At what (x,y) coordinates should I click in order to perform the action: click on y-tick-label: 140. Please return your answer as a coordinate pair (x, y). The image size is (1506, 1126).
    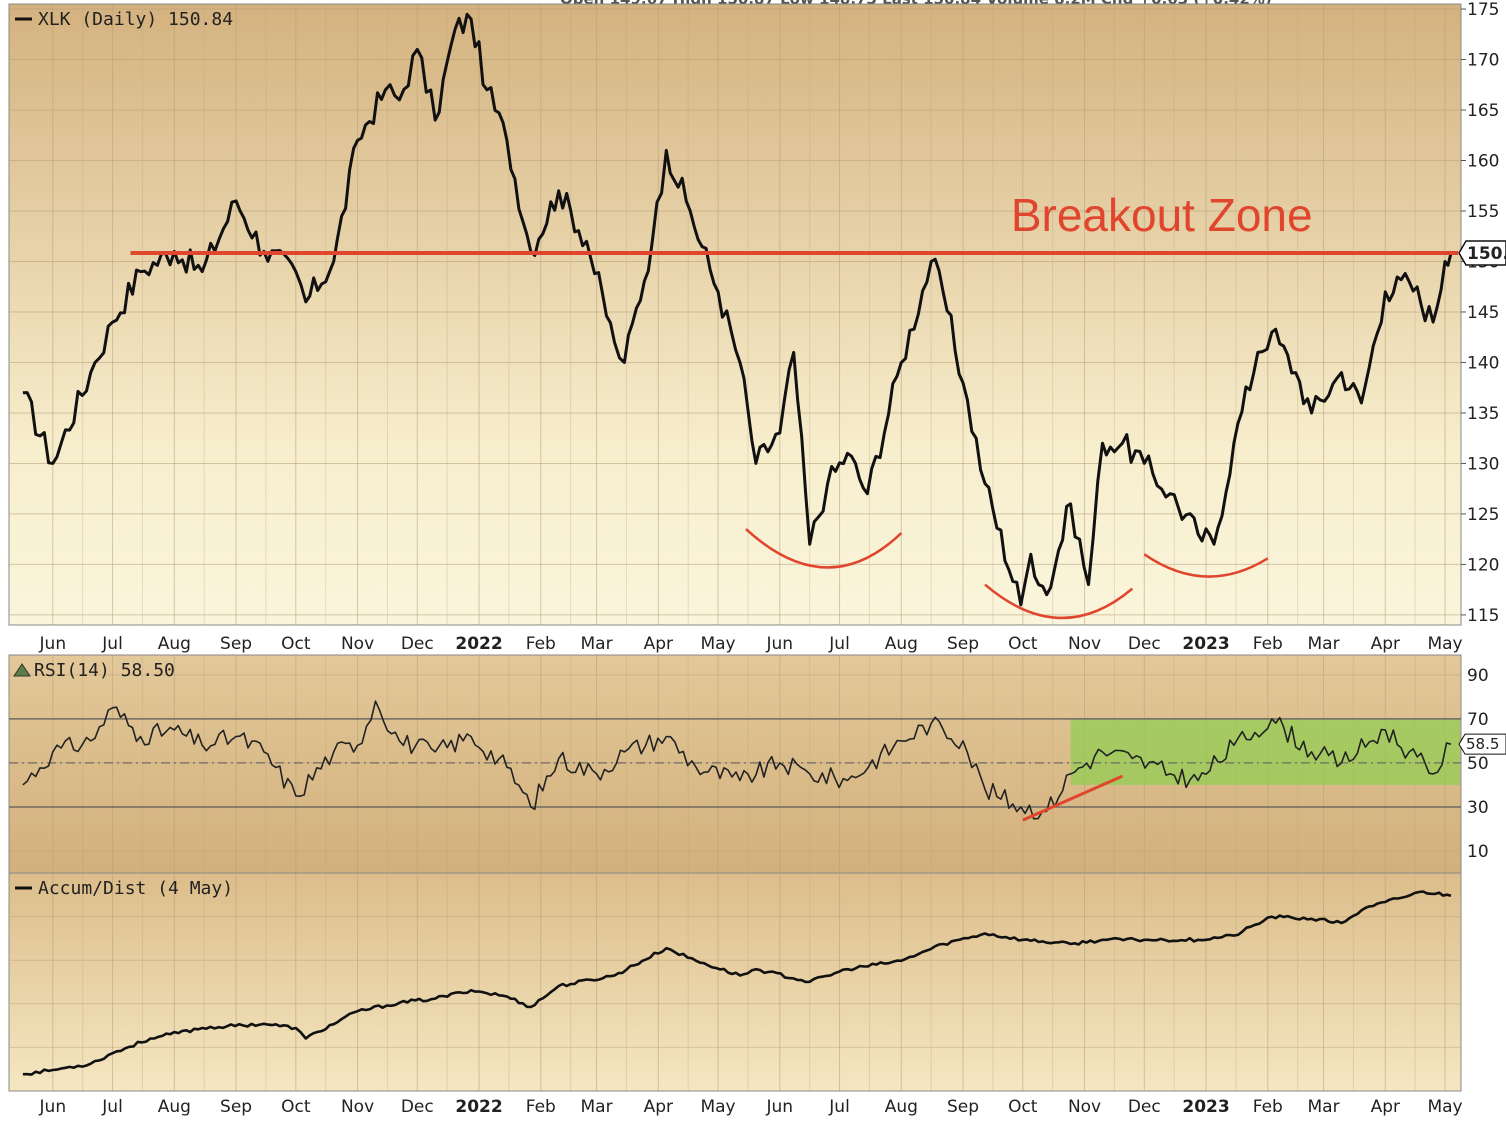
    Looking at the image, I should click on (1483, 363).